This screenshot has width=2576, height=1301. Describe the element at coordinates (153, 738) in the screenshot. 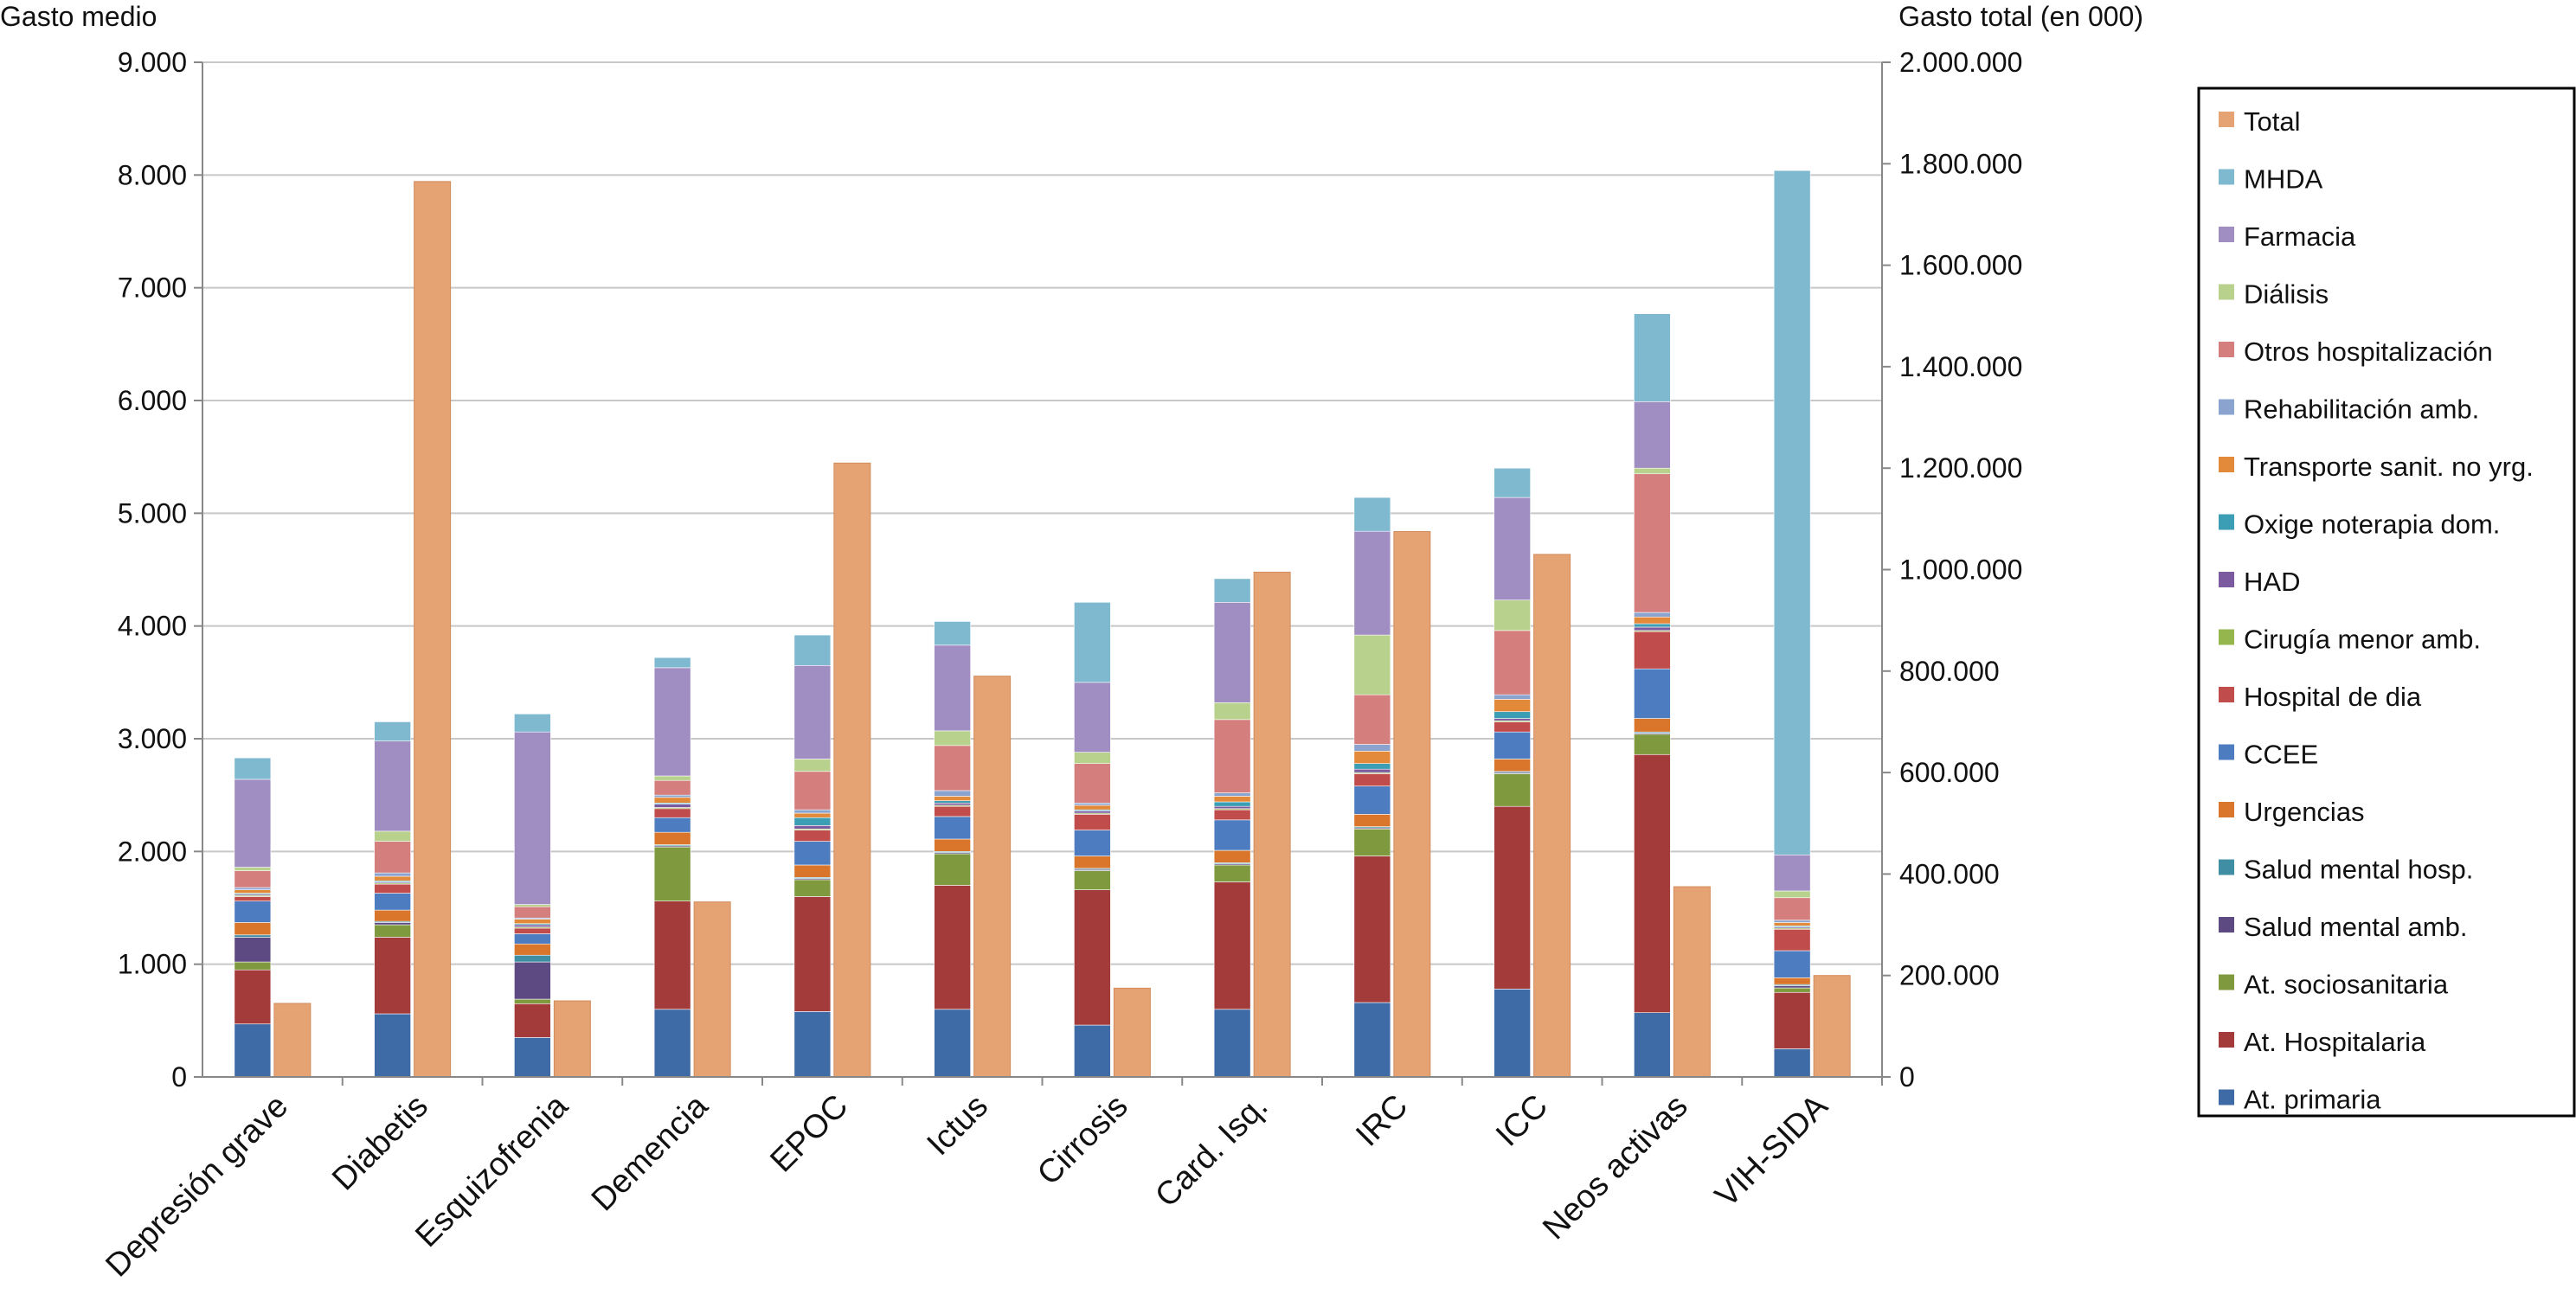

I see `left-tick-label: 3.000` at that location.